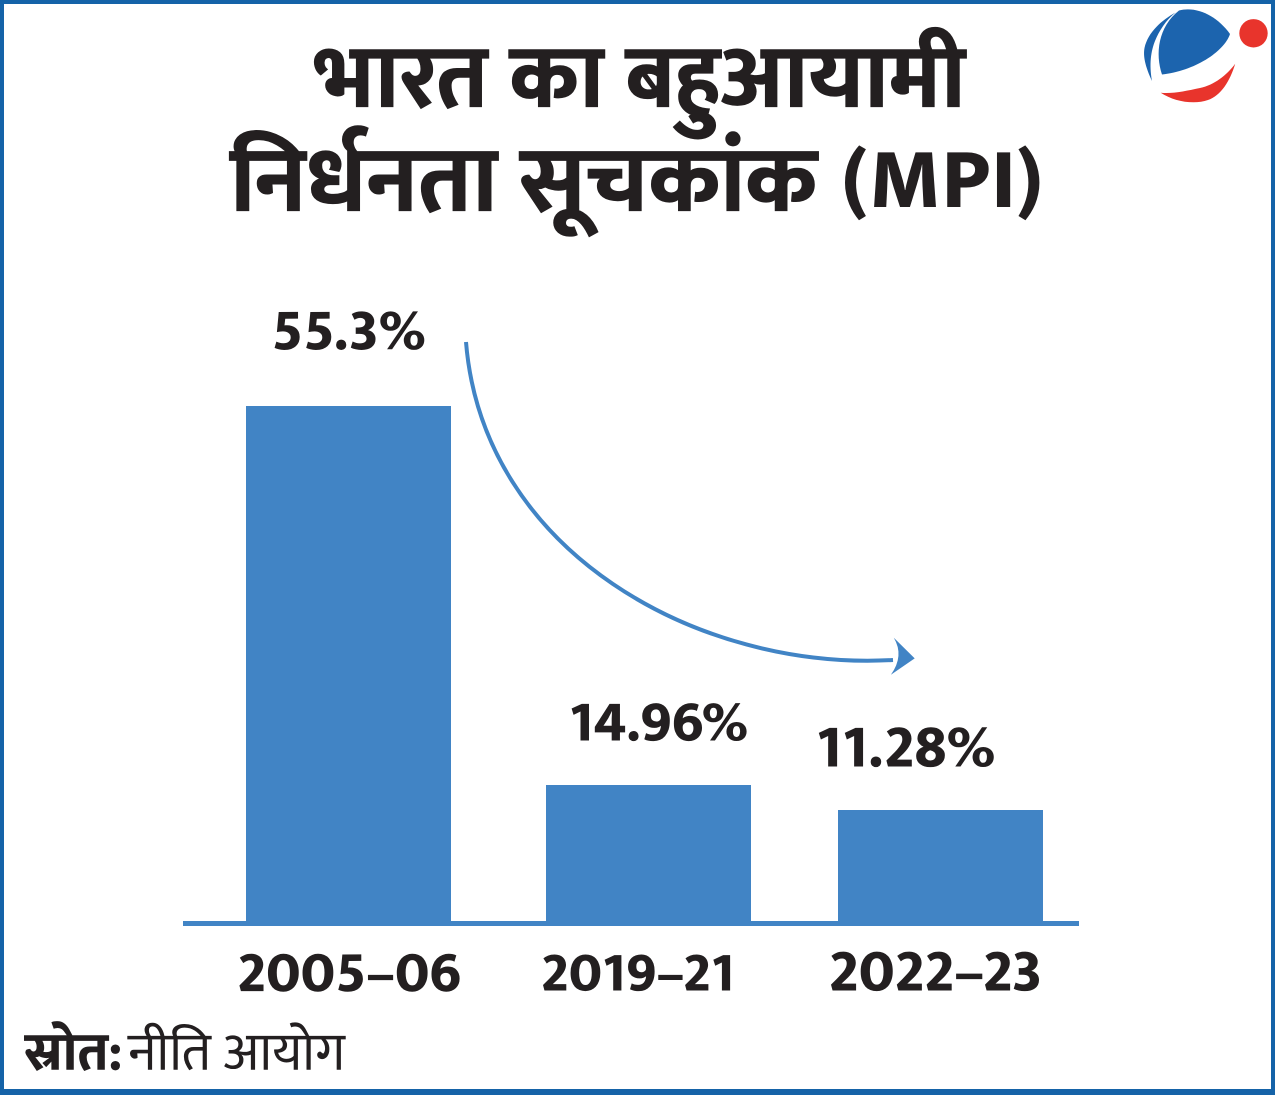  I want to click on value-label-2022-23: 11.28%, so click(933, 754).